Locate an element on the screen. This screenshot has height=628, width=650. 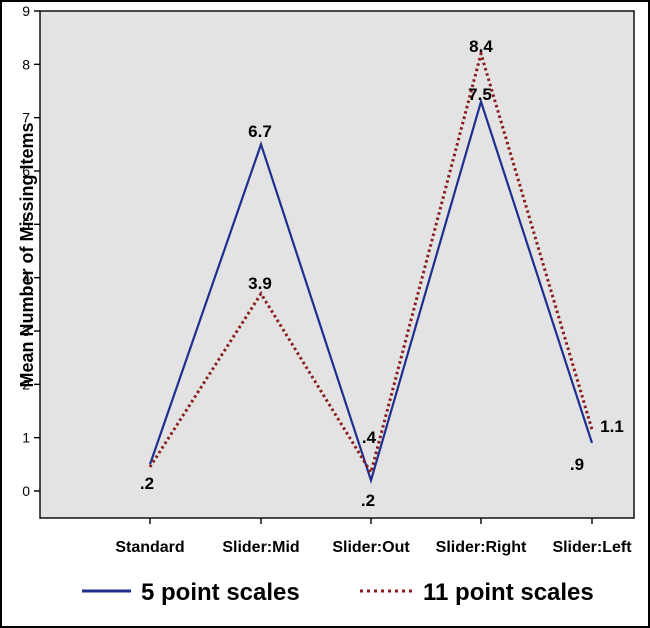
data-label: 6.7 is located at coordinates (260, 131).